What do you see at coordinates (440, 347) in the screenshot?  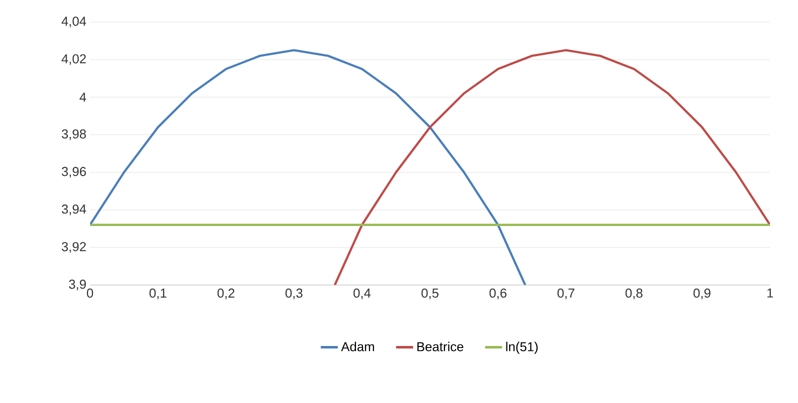 I see `legend-label: Beatrice` at bounding box center [440, 347].